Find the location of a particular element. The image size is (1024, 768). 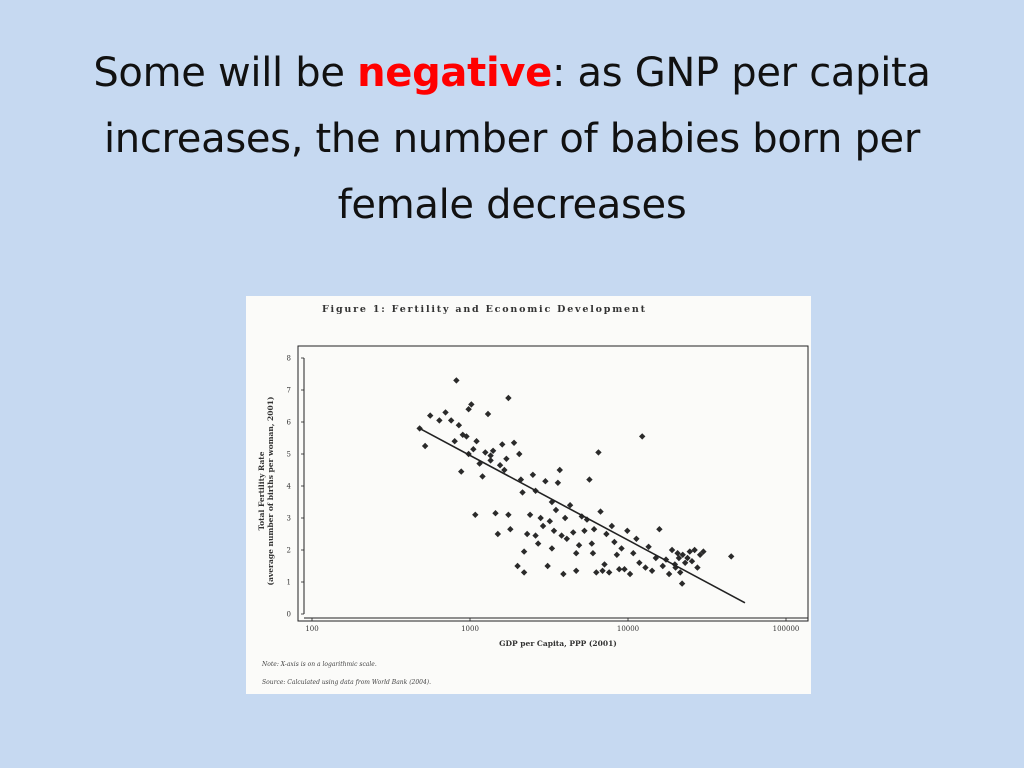

title-highlight: negative is located at coordinates (454, 73).